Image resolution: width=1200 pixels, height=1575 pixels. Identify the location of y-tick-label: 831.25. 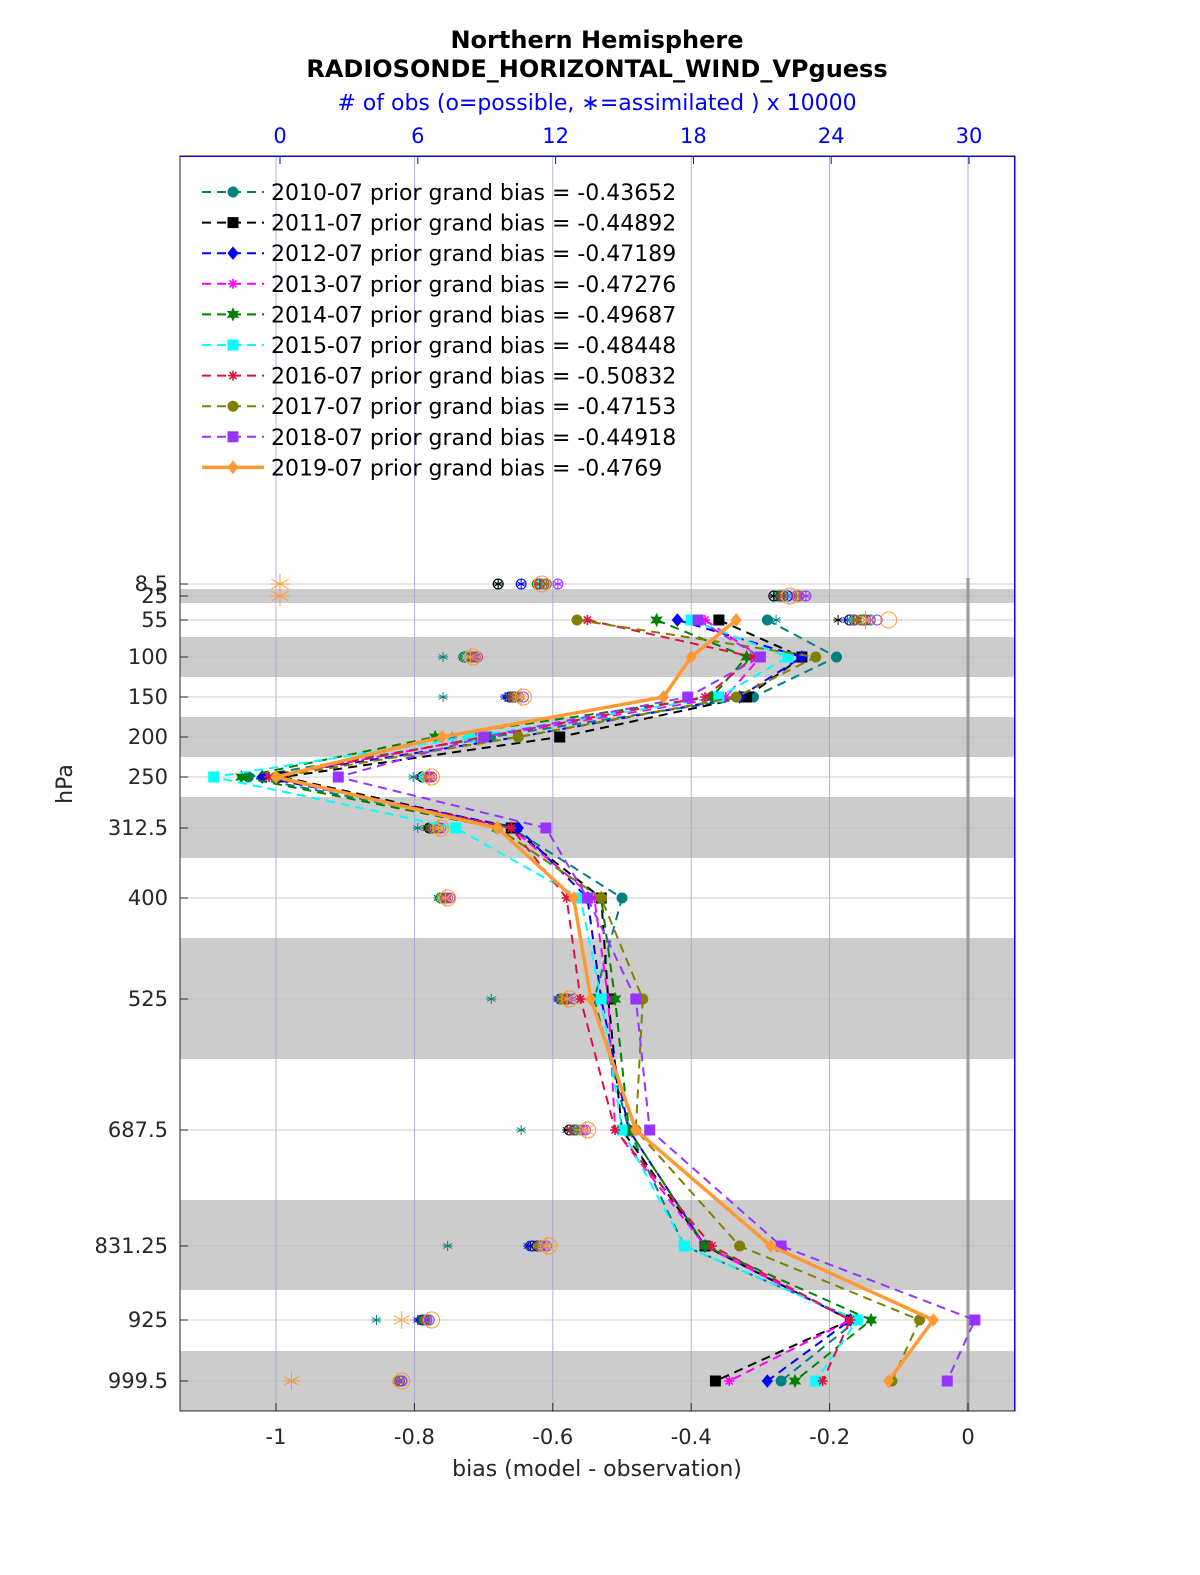
(131, 1246).